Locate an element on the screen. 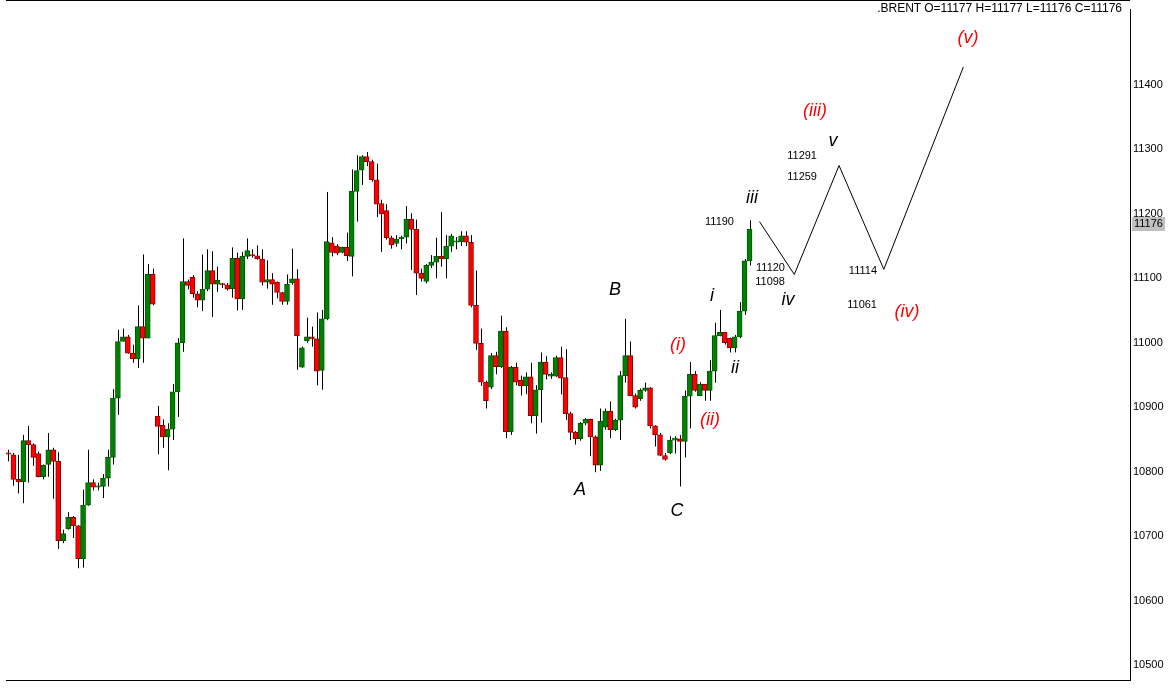 The height and width of the screenshot is (699, 1170). annotation: 11259 is located at coordinates (802, 176).